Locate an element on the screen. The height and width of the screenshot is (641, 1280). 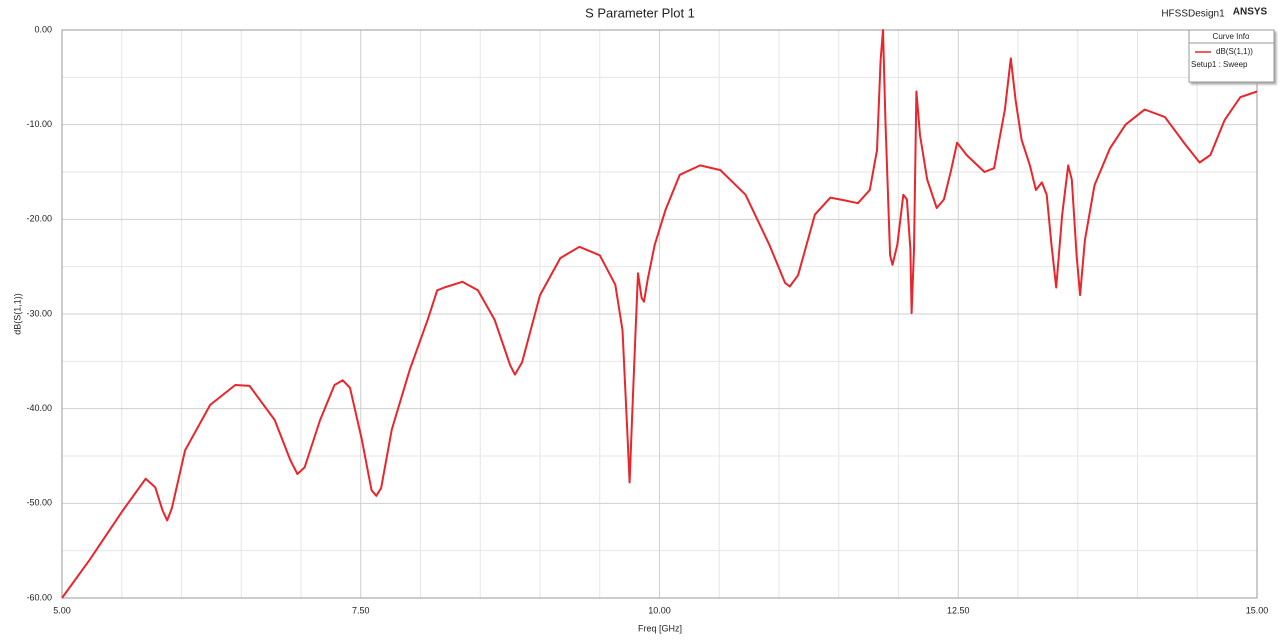
legend-note: Setup1 : Sweep is located at coordinates (1219, 64).